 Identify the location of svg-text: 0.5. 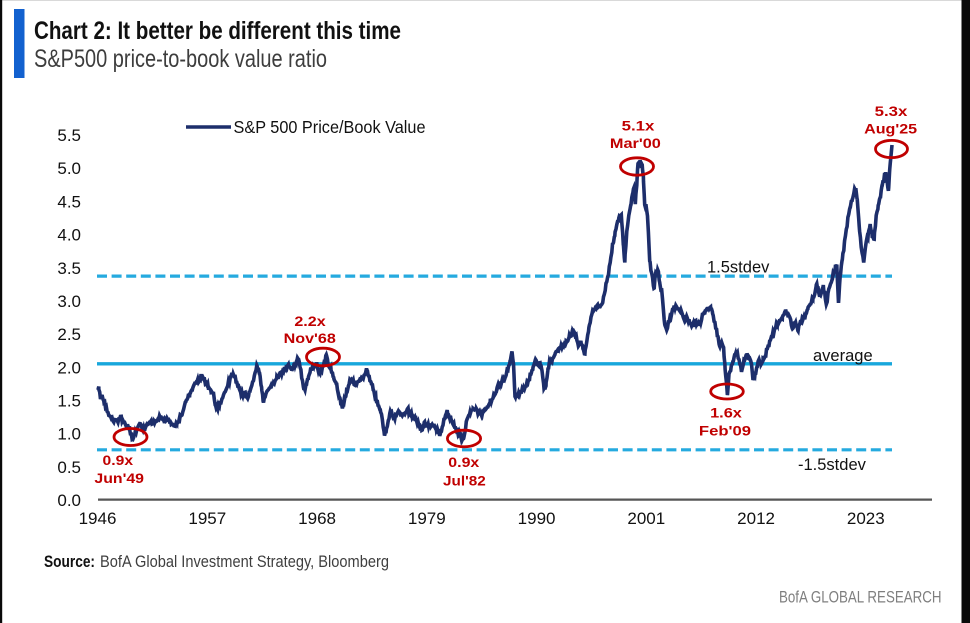
(69, 467).